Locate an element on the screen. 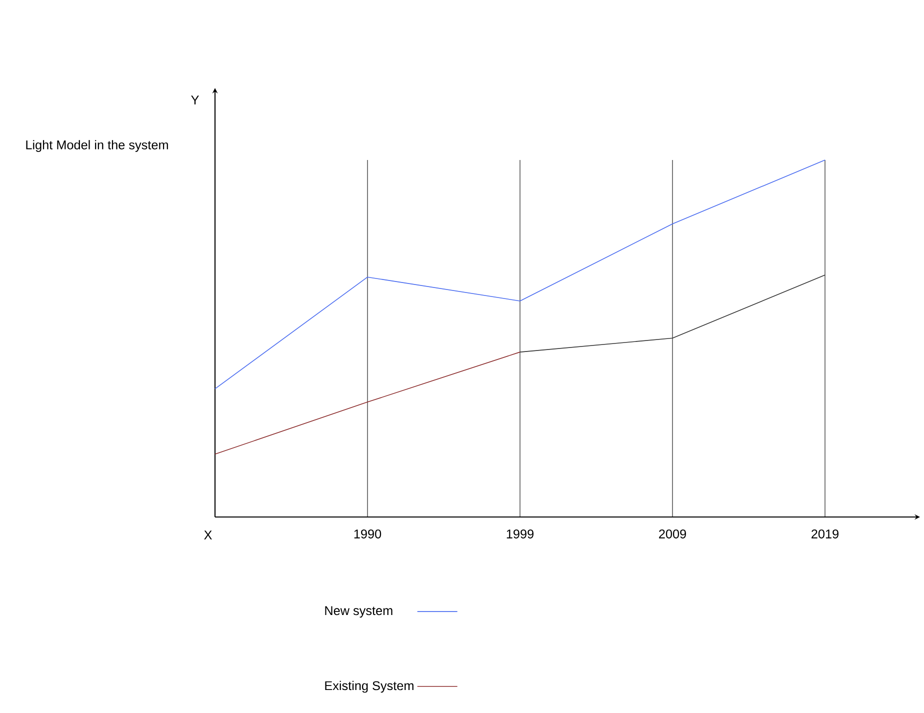 The image size is (924, 713). legend-label: New system is located at coordinates (358, 612).